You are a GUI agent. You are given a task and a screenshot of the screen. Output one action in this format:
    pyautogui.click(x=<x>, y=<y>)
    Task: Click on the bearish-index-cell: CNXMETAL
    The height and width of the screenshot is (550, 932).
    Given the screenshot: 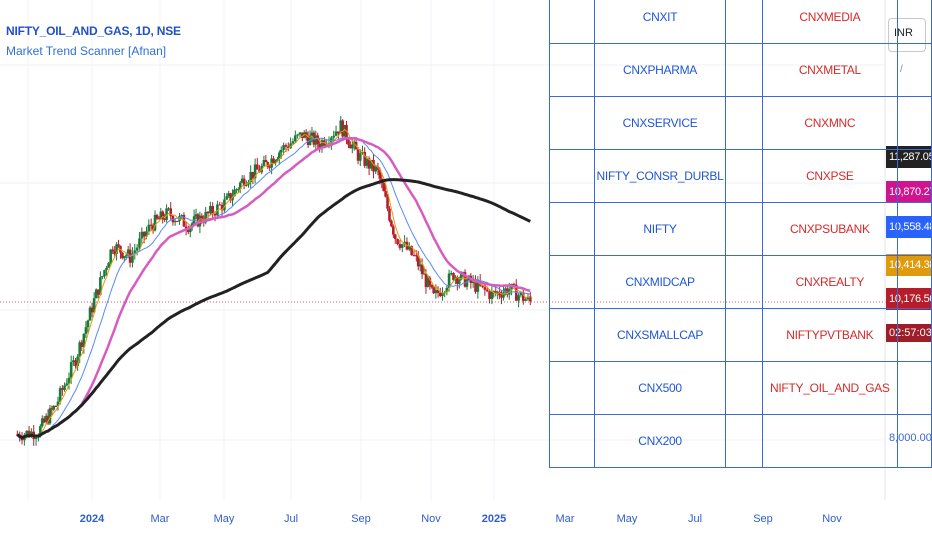 What is the action you would take?
    pyautogui.click(x=830, y=70)
    